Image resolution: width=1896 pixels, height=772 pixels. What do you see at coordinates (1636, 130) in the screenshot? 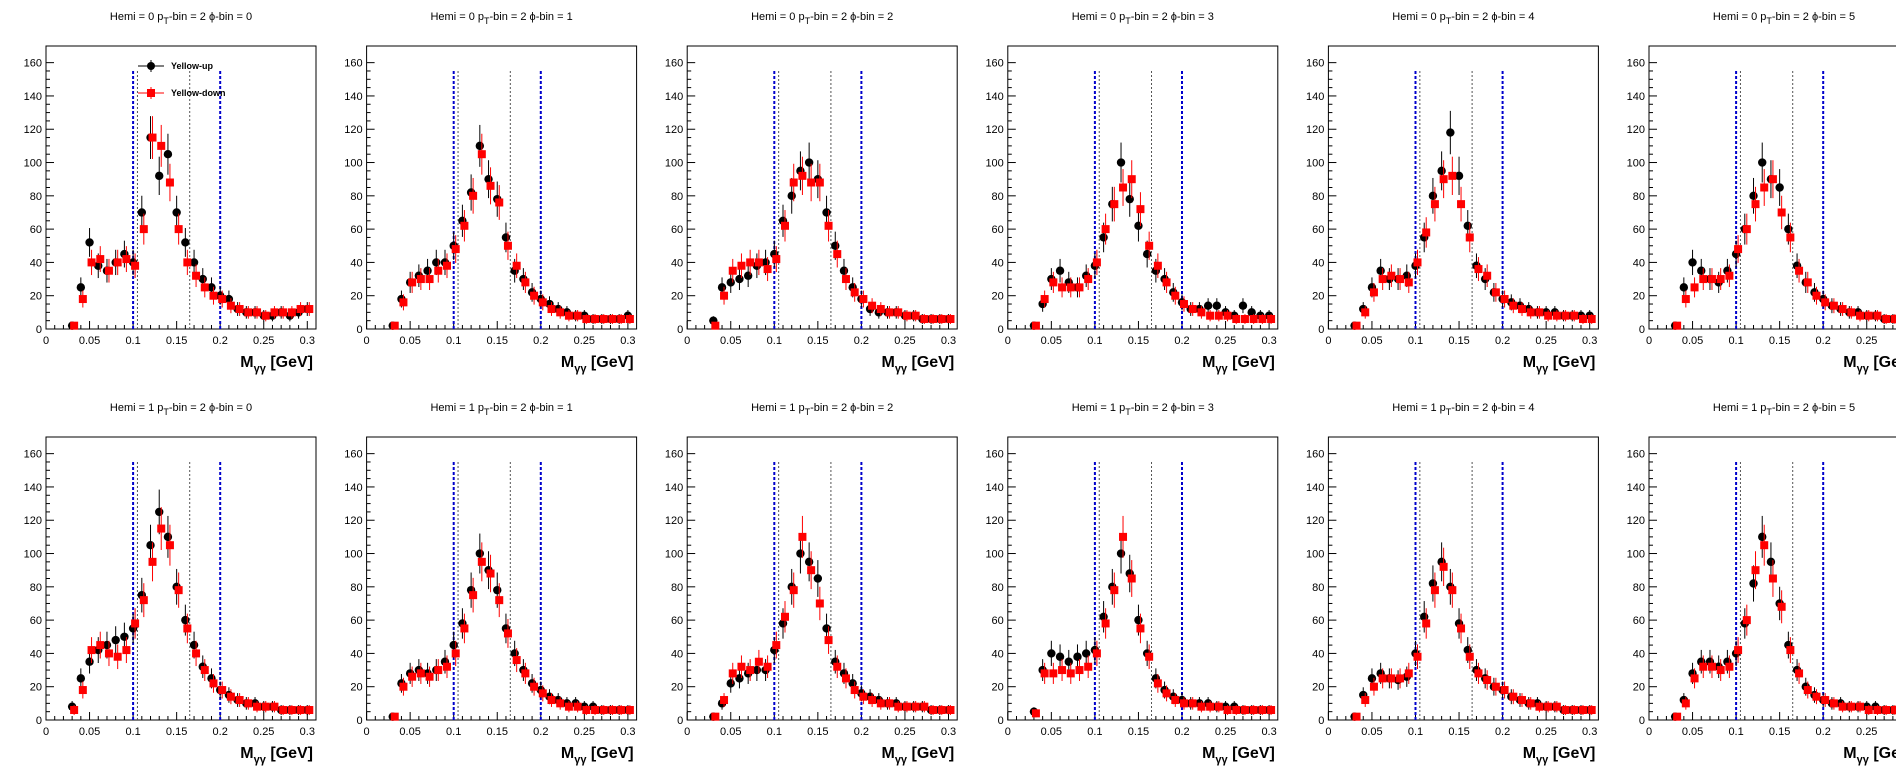
I see `y-tick-label: 120` at bounding box center [1636, 130].